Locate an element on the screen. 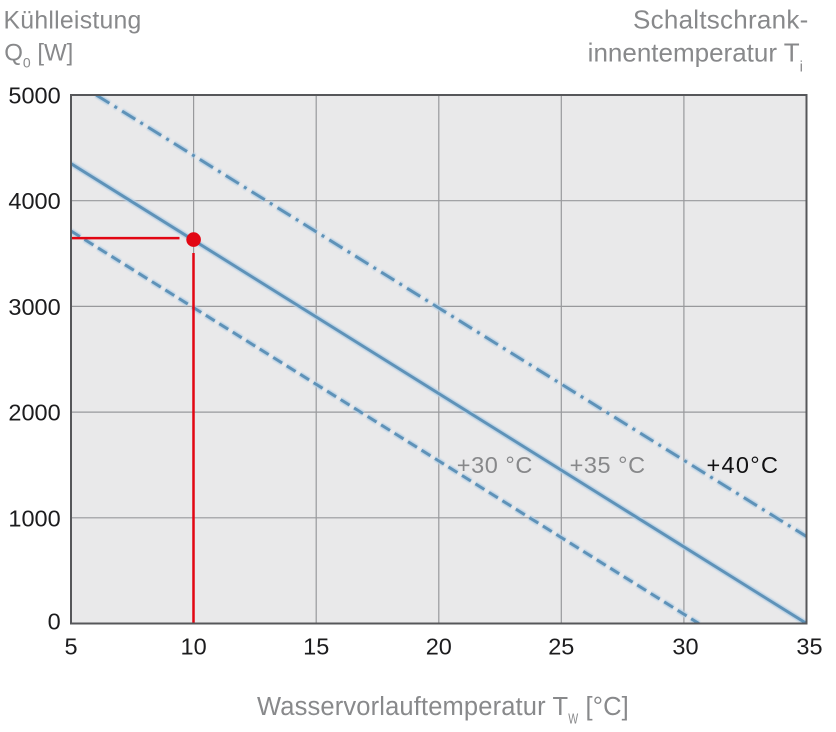  svg-text: 20 is located at coordinates (439, 647).